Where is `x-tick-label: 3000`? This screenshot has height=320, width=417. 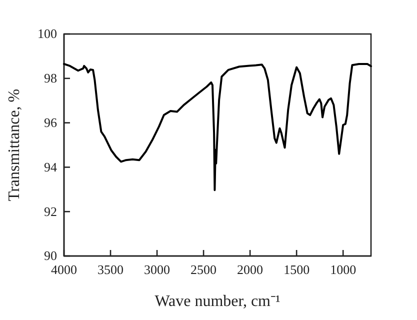
x-tick-label: 3000 is located at coordinates (157, 270).